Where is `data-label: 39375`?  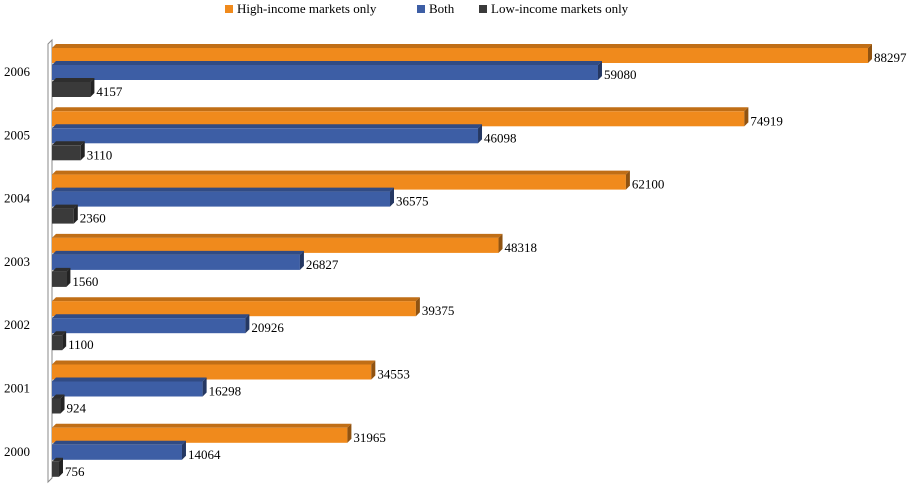
data-label: 39375 is located at coordinates (438, 310).